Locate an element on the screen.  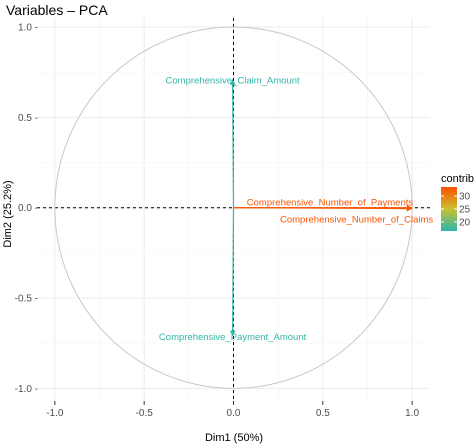
arrow-Comprehensive_Number_of_Claims is located at coordinates (323, 208).